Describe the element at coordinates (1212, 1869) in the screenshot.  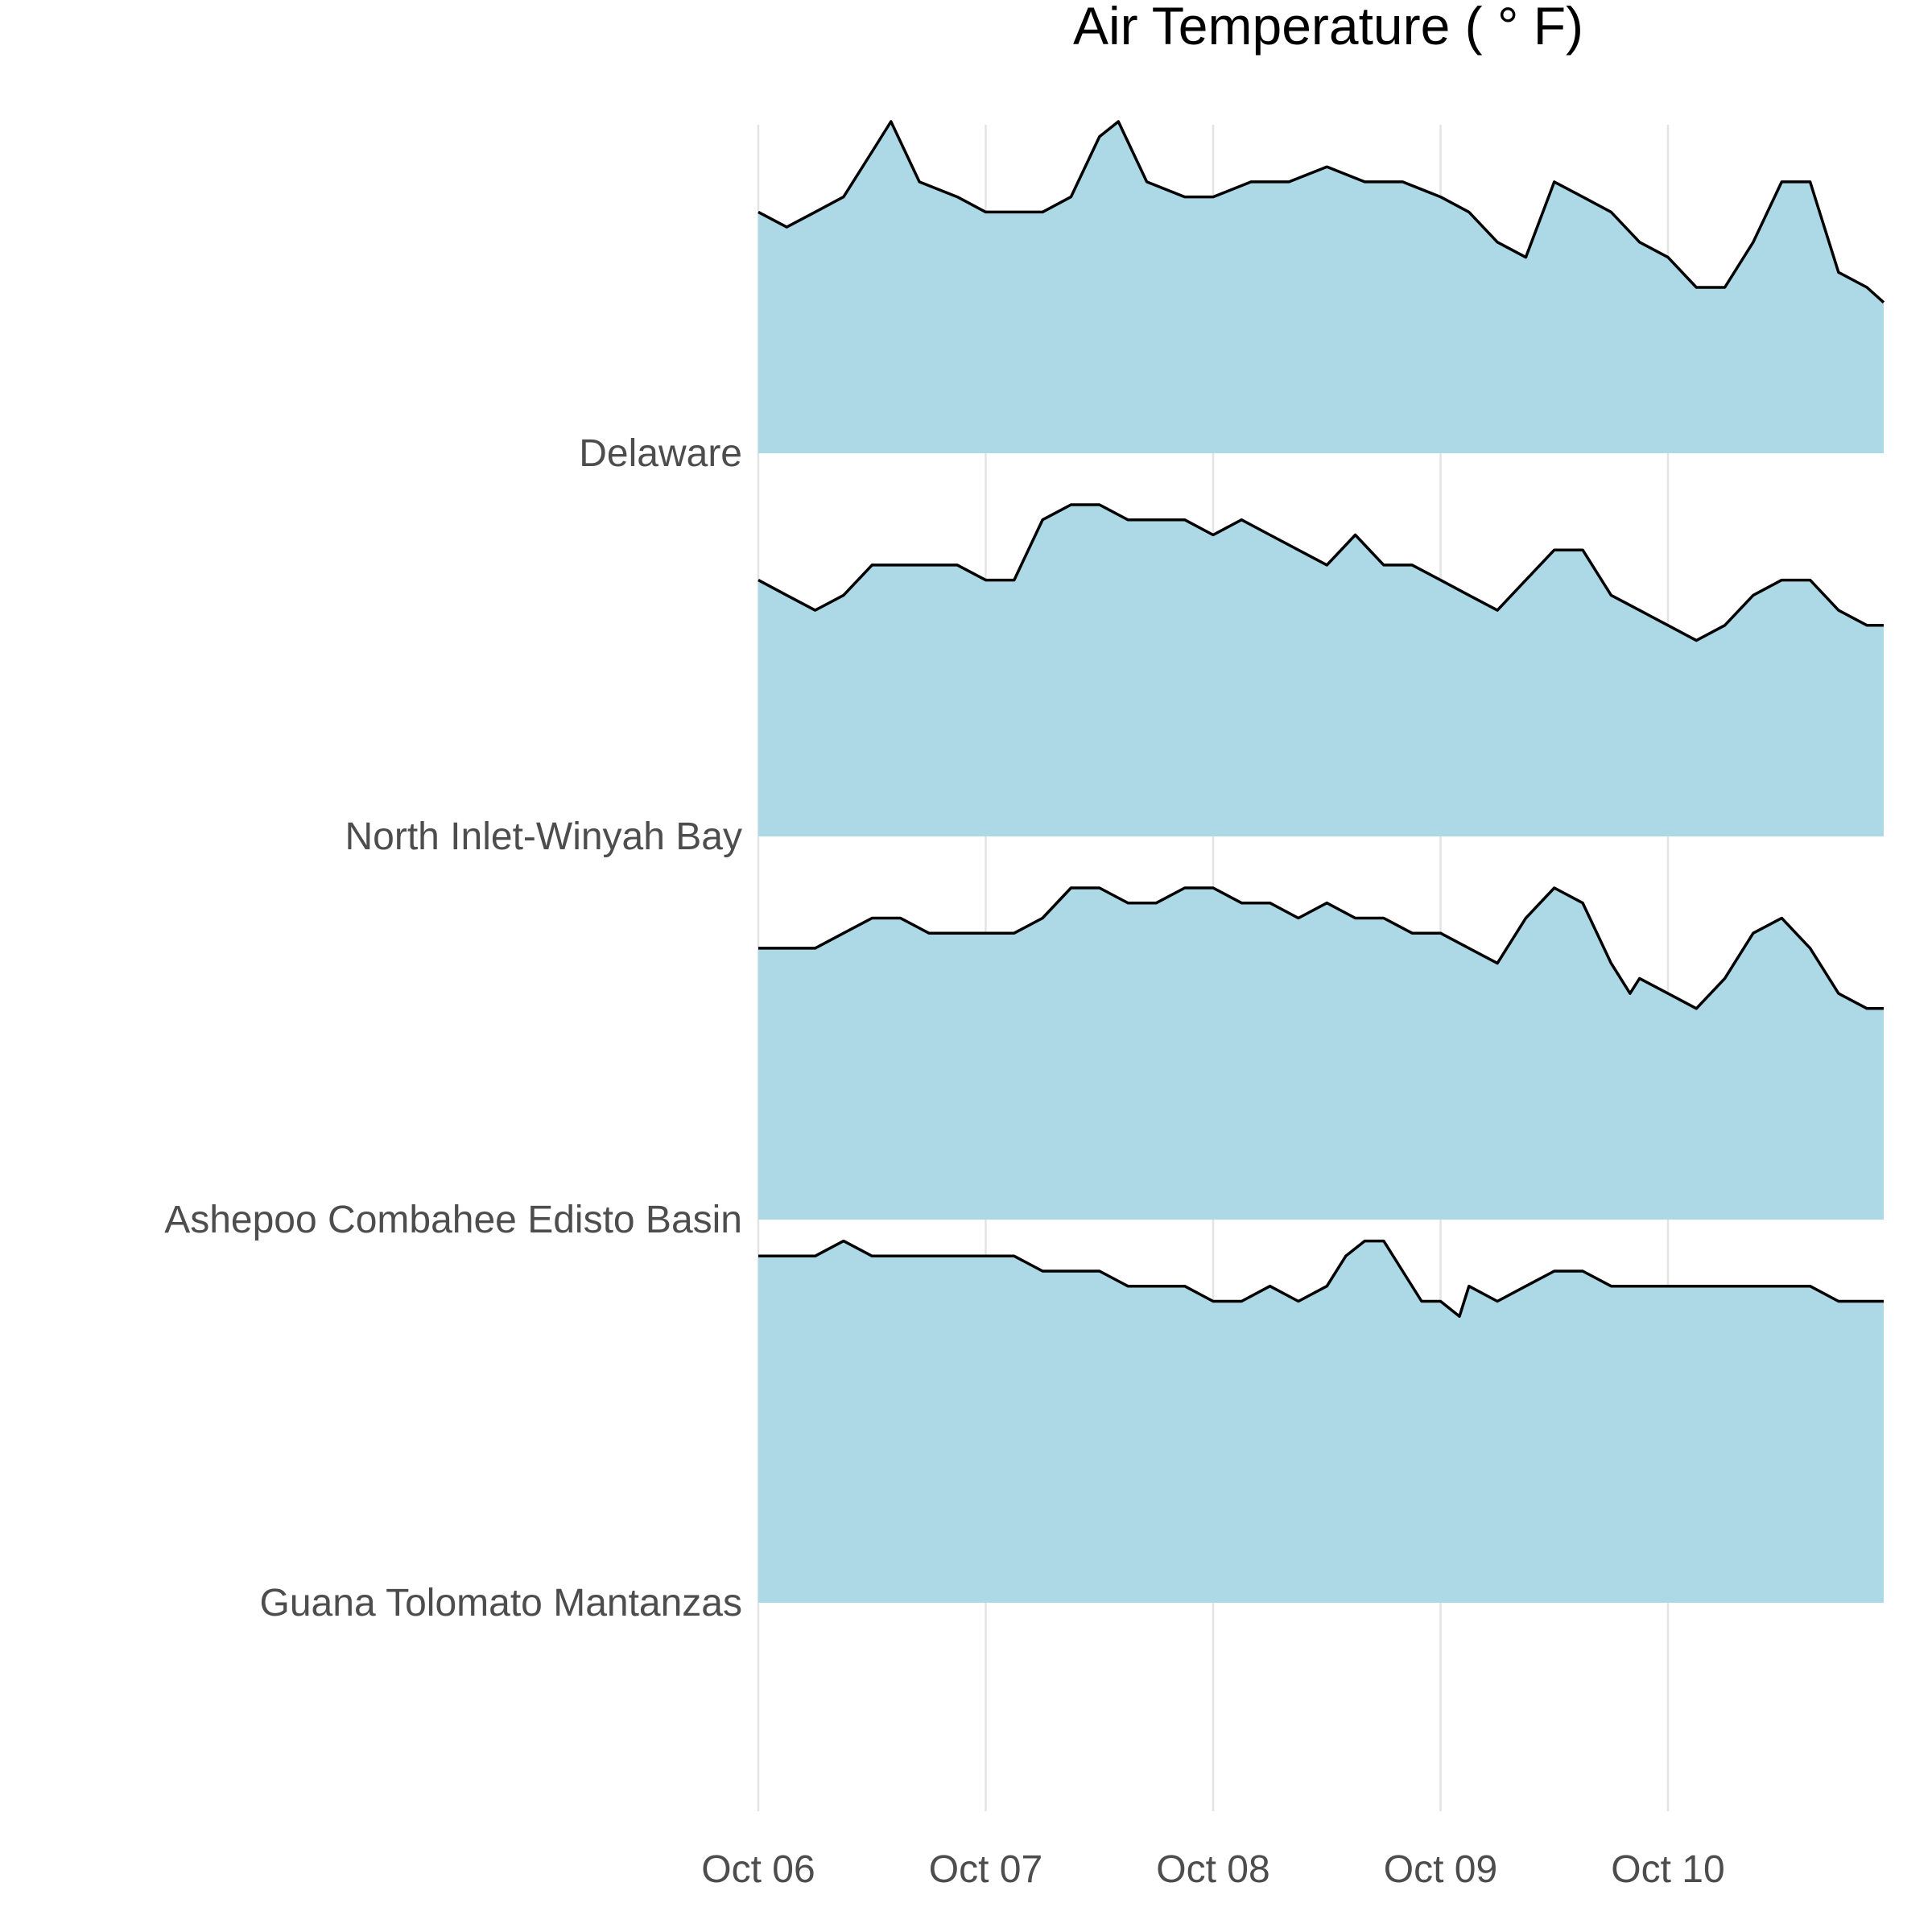
I see `x-tick-label: Oct 08` at that location.